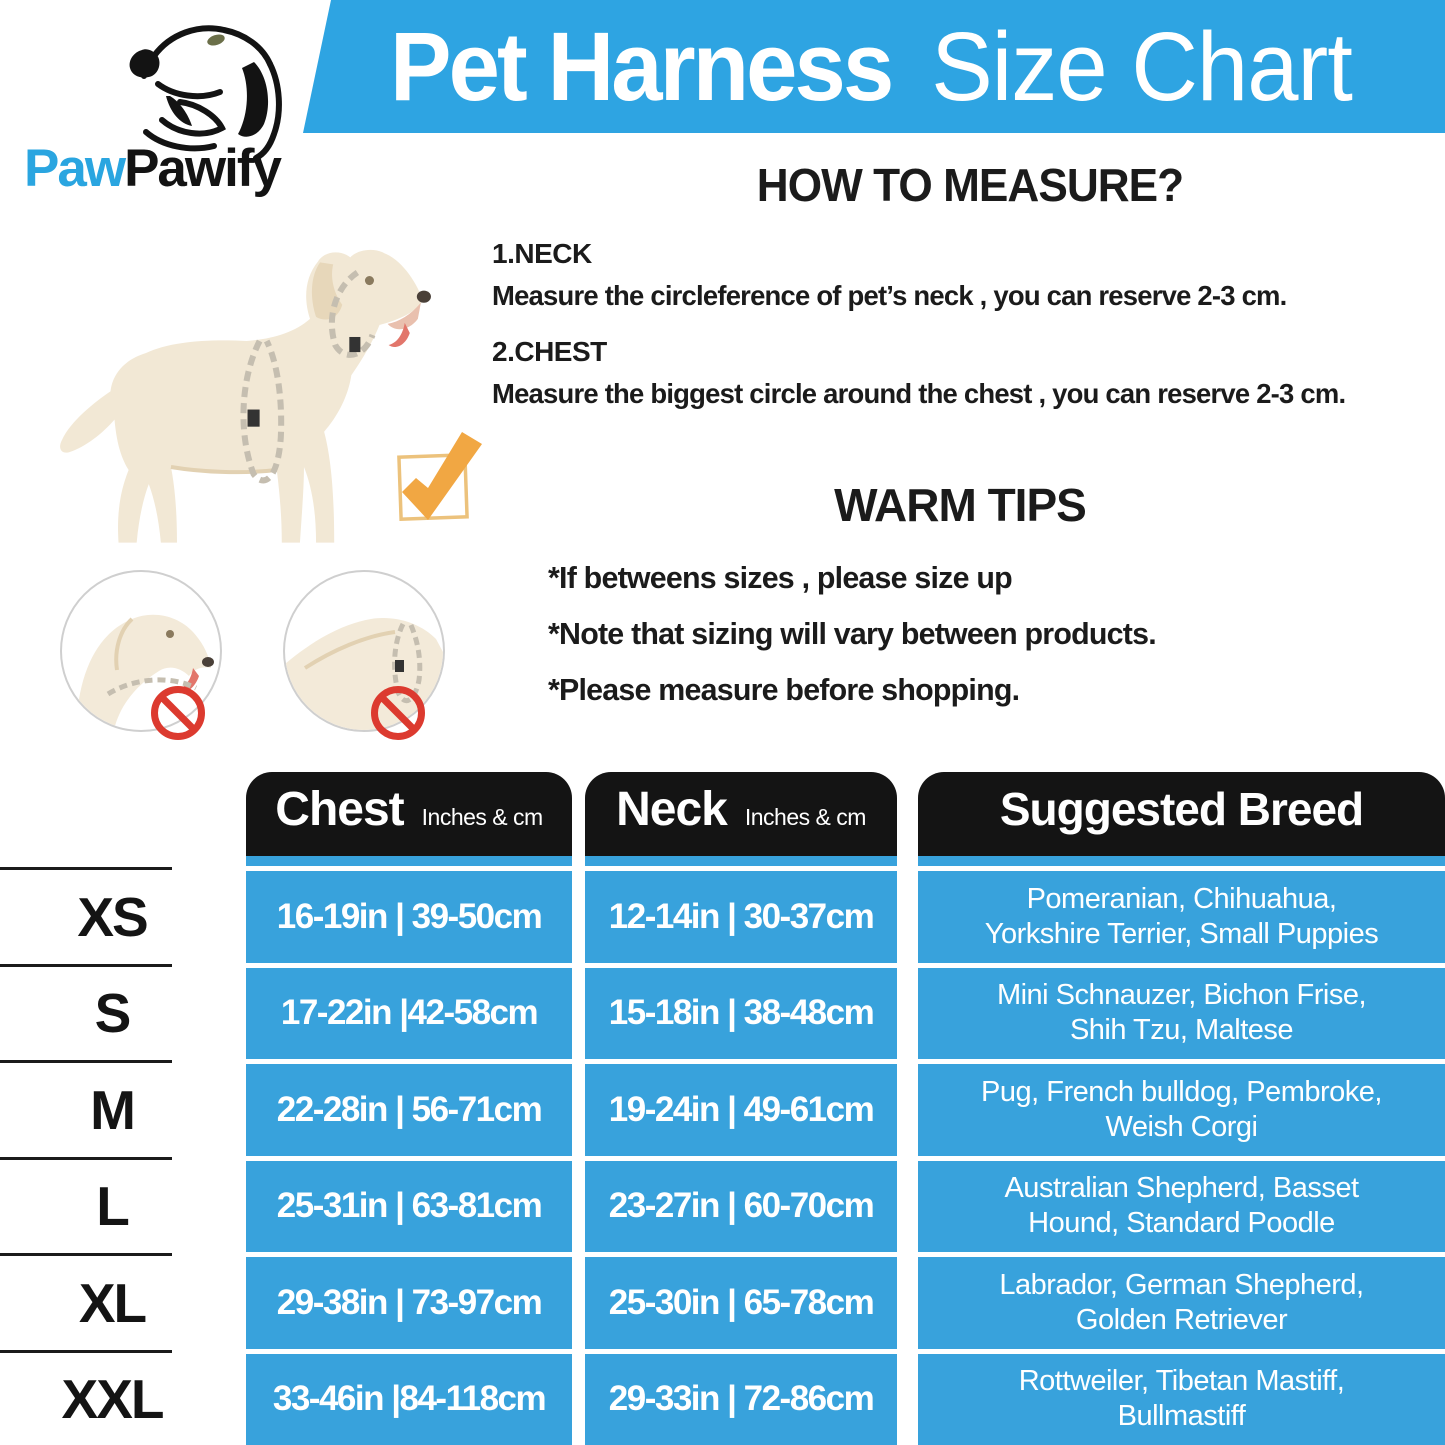  I want to click on breed-line: Bullmastiff, so click(1181, 1416).